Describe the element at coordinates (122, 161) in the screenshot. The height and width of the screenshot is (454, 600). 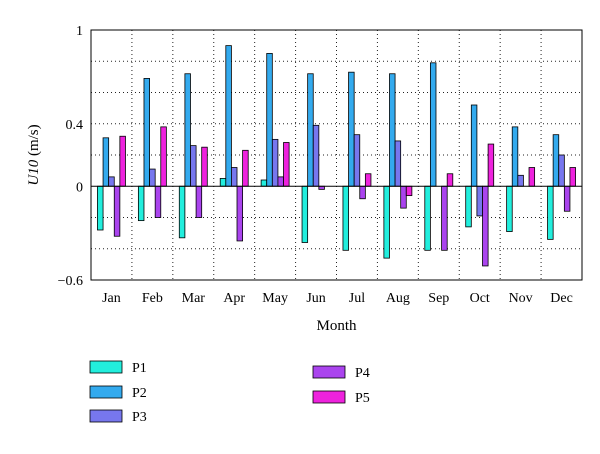
I see `bar-p5-jan` at that location.